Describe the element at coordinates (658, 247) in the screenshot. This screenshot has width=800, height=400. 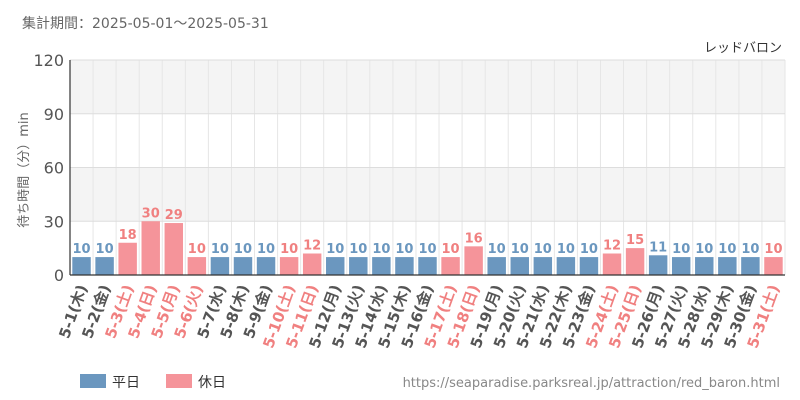
I see `data-label: 11` at that location.